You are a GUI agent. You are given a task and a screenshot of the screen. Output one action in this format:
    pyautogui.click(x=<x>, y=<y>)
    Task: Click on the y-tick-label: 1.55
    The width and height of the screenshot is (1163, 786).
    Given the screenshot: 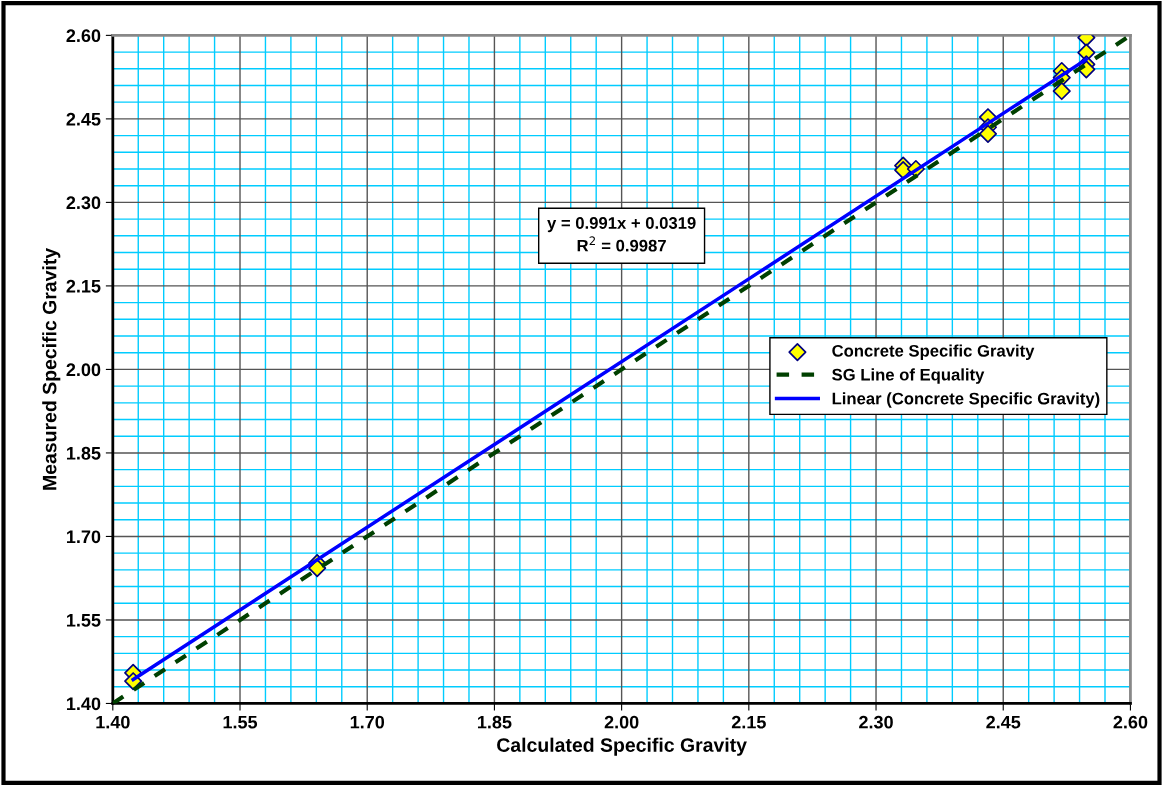 What is the action you would take?
    pyautogui.click(x=84, y=620)
    